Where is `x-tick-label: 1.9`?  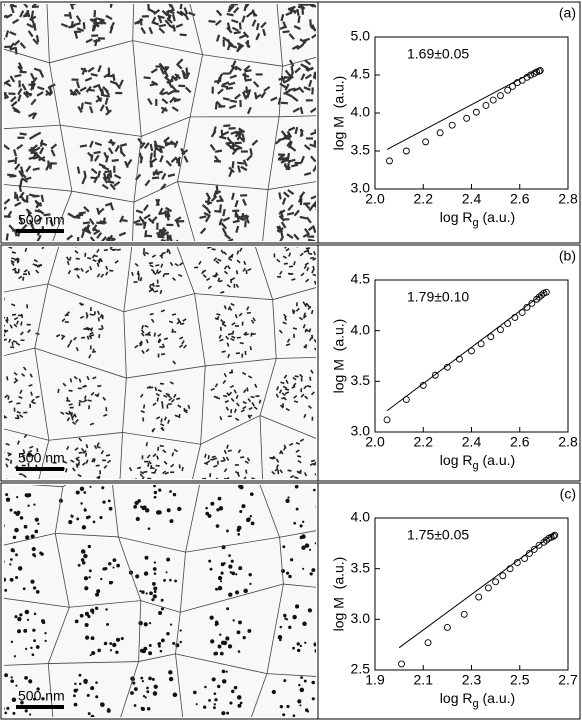 x-tick-label: 1.9 is located at coordinates (375, 680).